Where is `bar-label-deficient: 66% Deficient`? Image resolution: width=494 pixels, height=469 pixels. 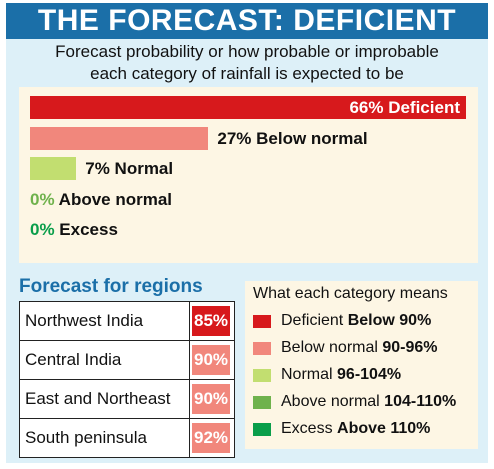 bar-label-deficient: 66% Deficient is located at coordinates (404, 108).